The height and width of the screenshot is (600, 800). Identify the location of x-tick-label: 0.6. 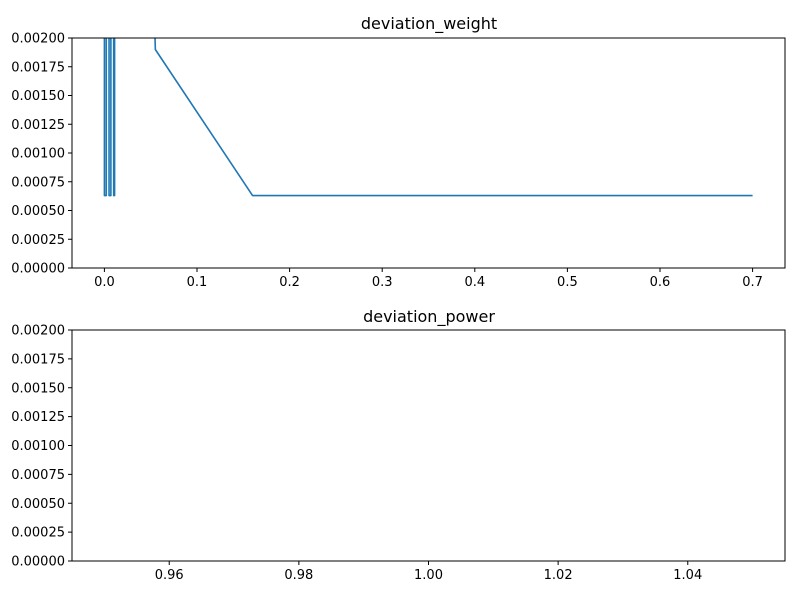
(660, 282).